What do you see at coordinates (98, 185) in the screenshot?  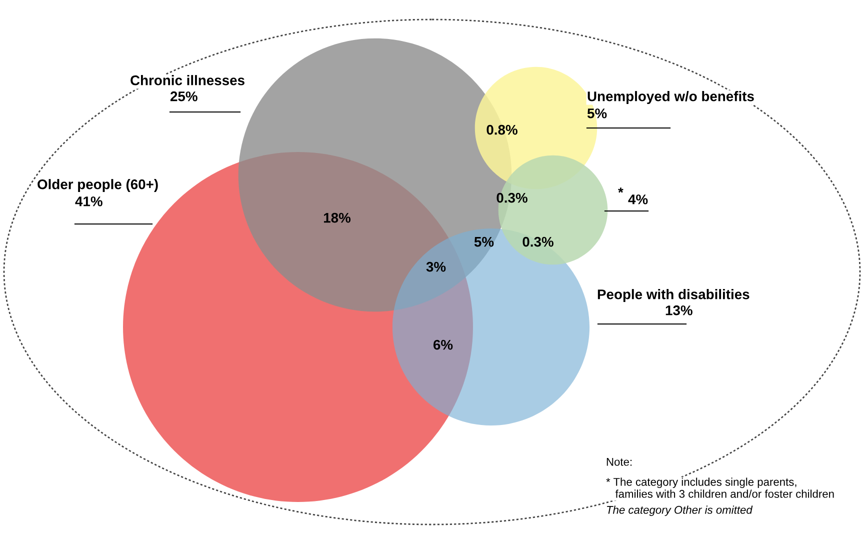 I see `category-label: Older people (60+)` at bounding box center [98, 185].